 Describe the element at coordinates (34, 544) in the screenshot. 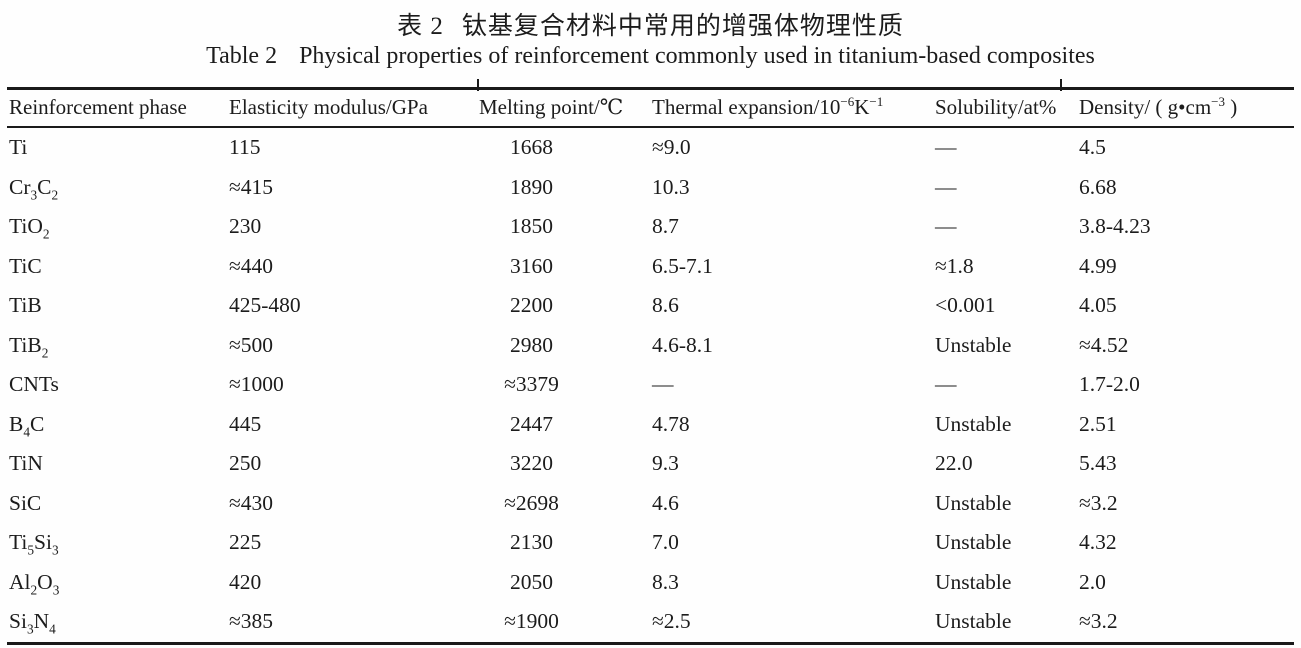

I see `cell-reinforcement-phase: Ti5Si3` at that location.